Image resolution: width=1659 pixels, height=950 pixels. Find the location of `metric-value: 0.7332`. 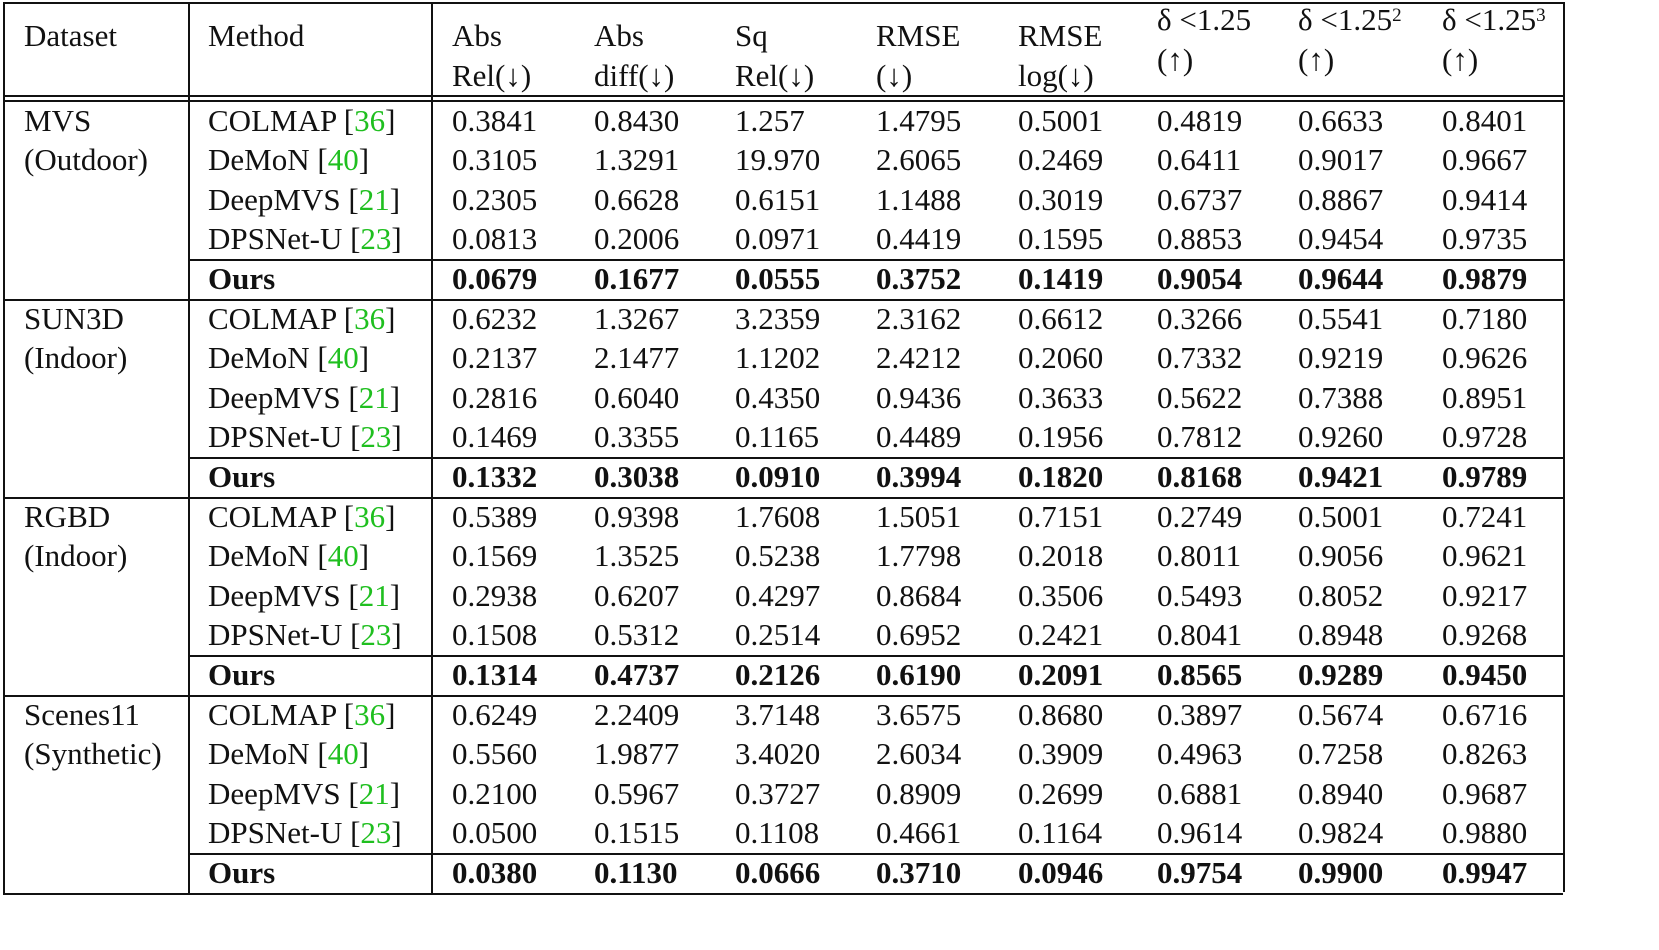

metric-value: 0.7332 is located at coordinates (1200, 358).